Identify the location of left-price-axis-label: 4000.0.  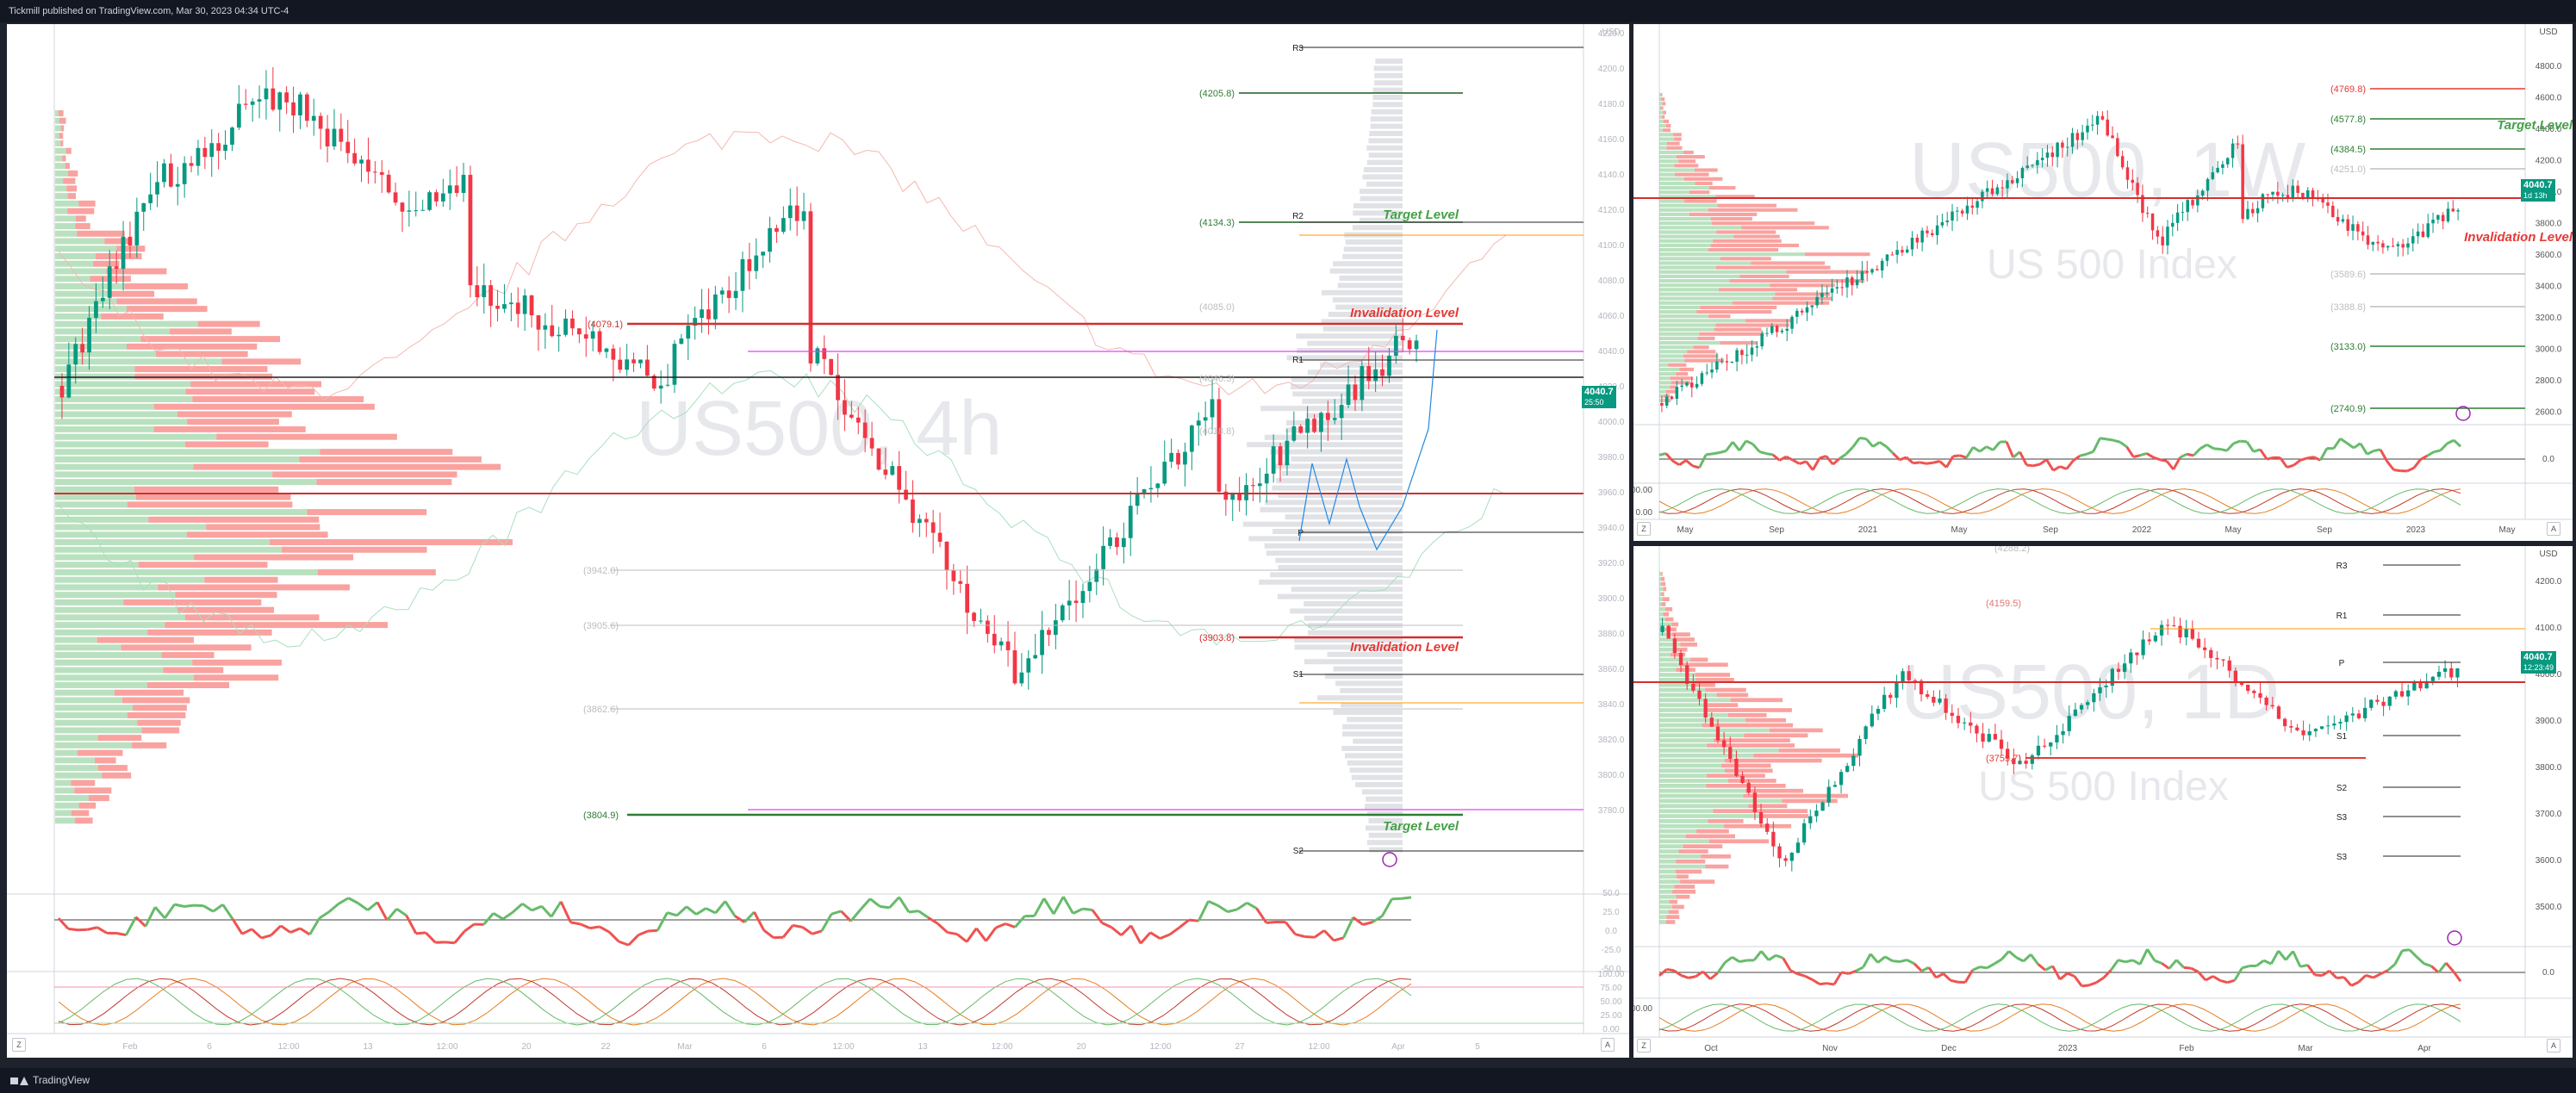
(1612, 422).